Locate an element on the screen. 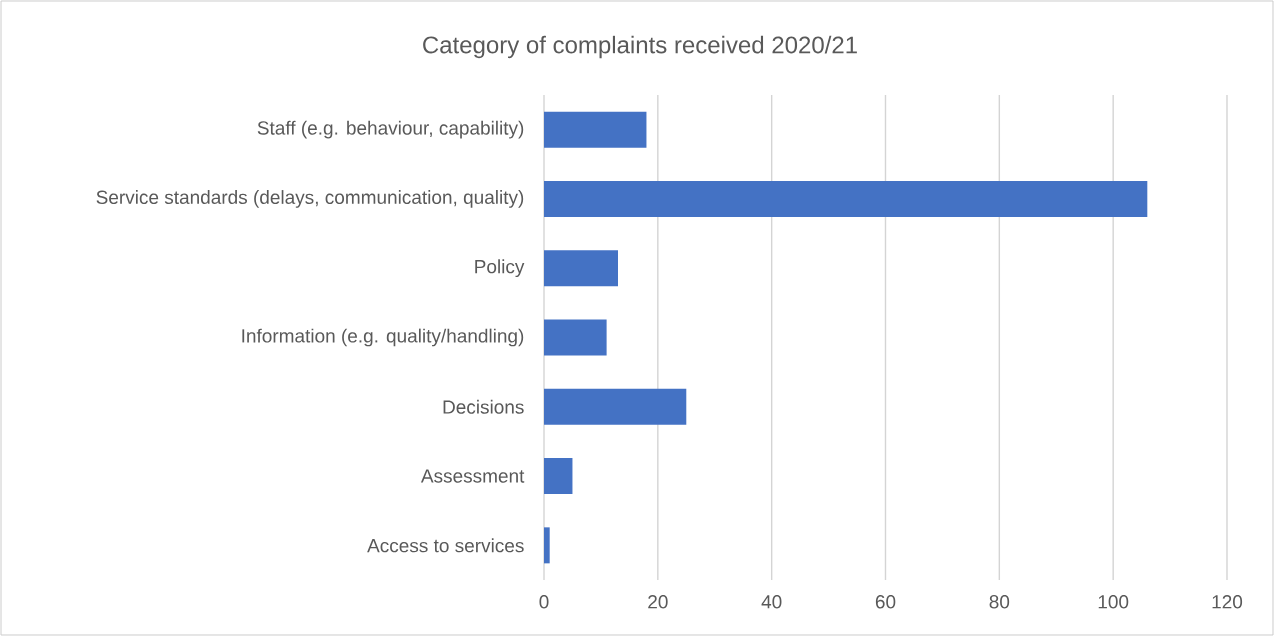 The image size is (1274, 636). x-tick-label: 40 is located at coordinates (771, 602).